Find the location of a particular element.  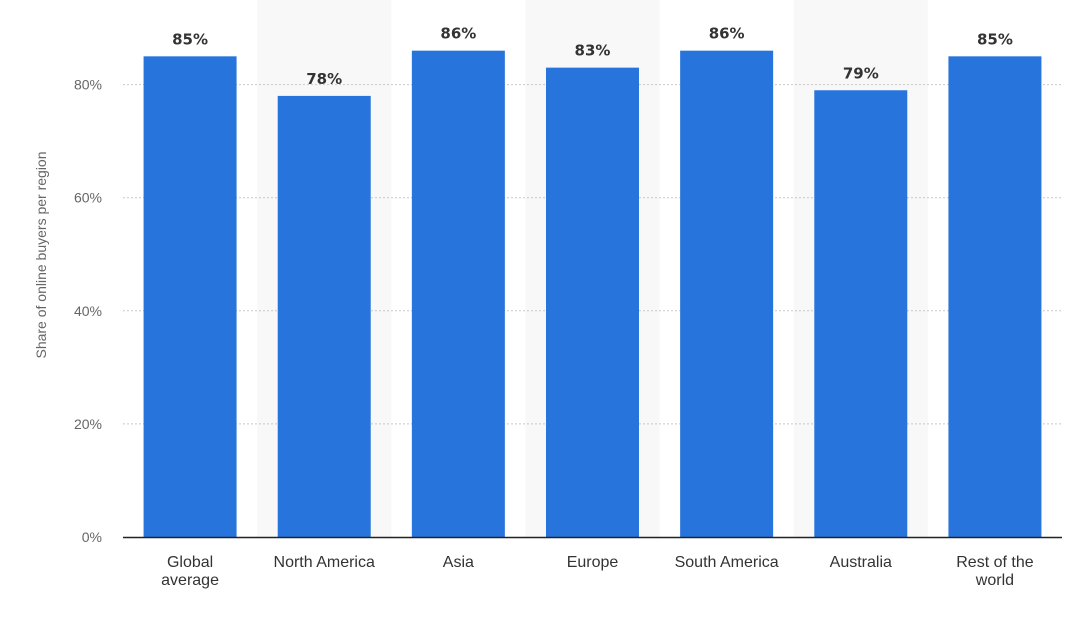

x-tick-label: Global is located at coordinates (190, 562).